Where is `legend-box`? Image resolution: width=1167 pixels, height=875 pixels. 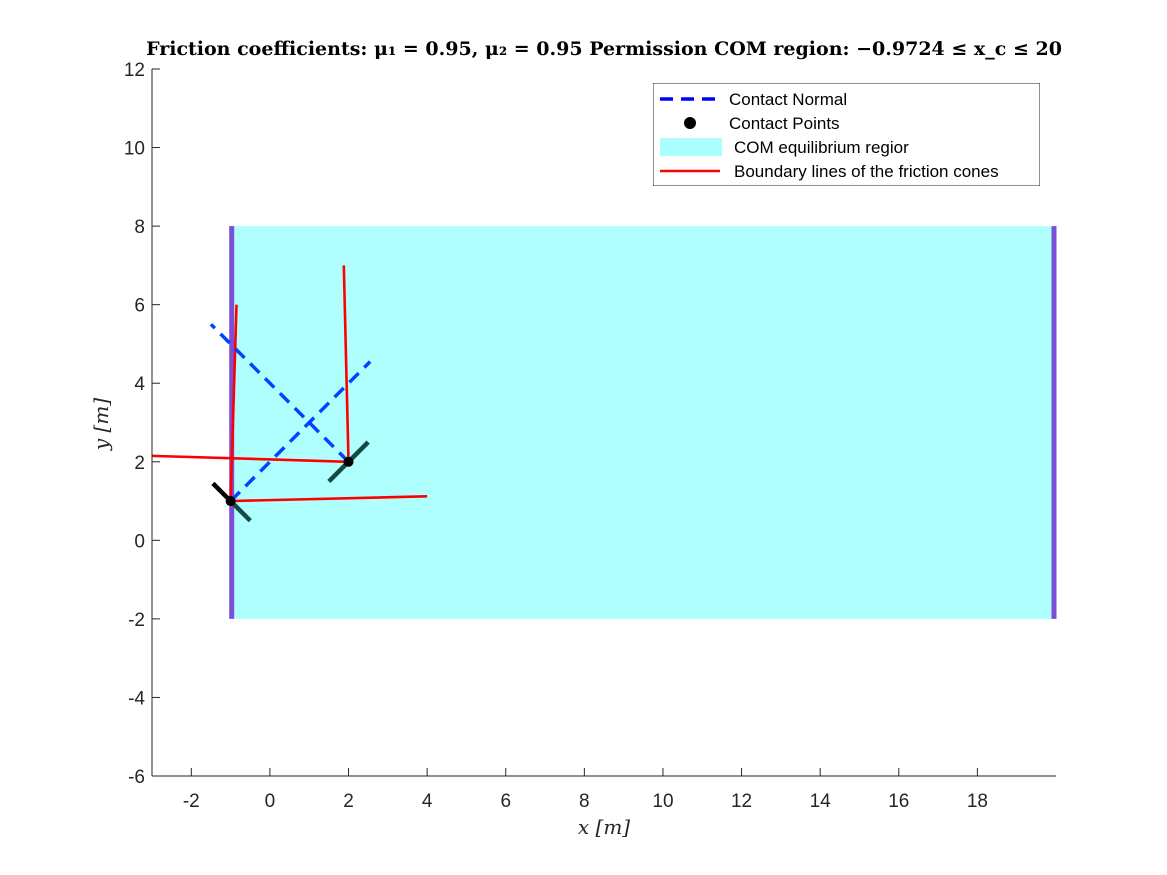
legend-box is located at coordinates (846, 134).